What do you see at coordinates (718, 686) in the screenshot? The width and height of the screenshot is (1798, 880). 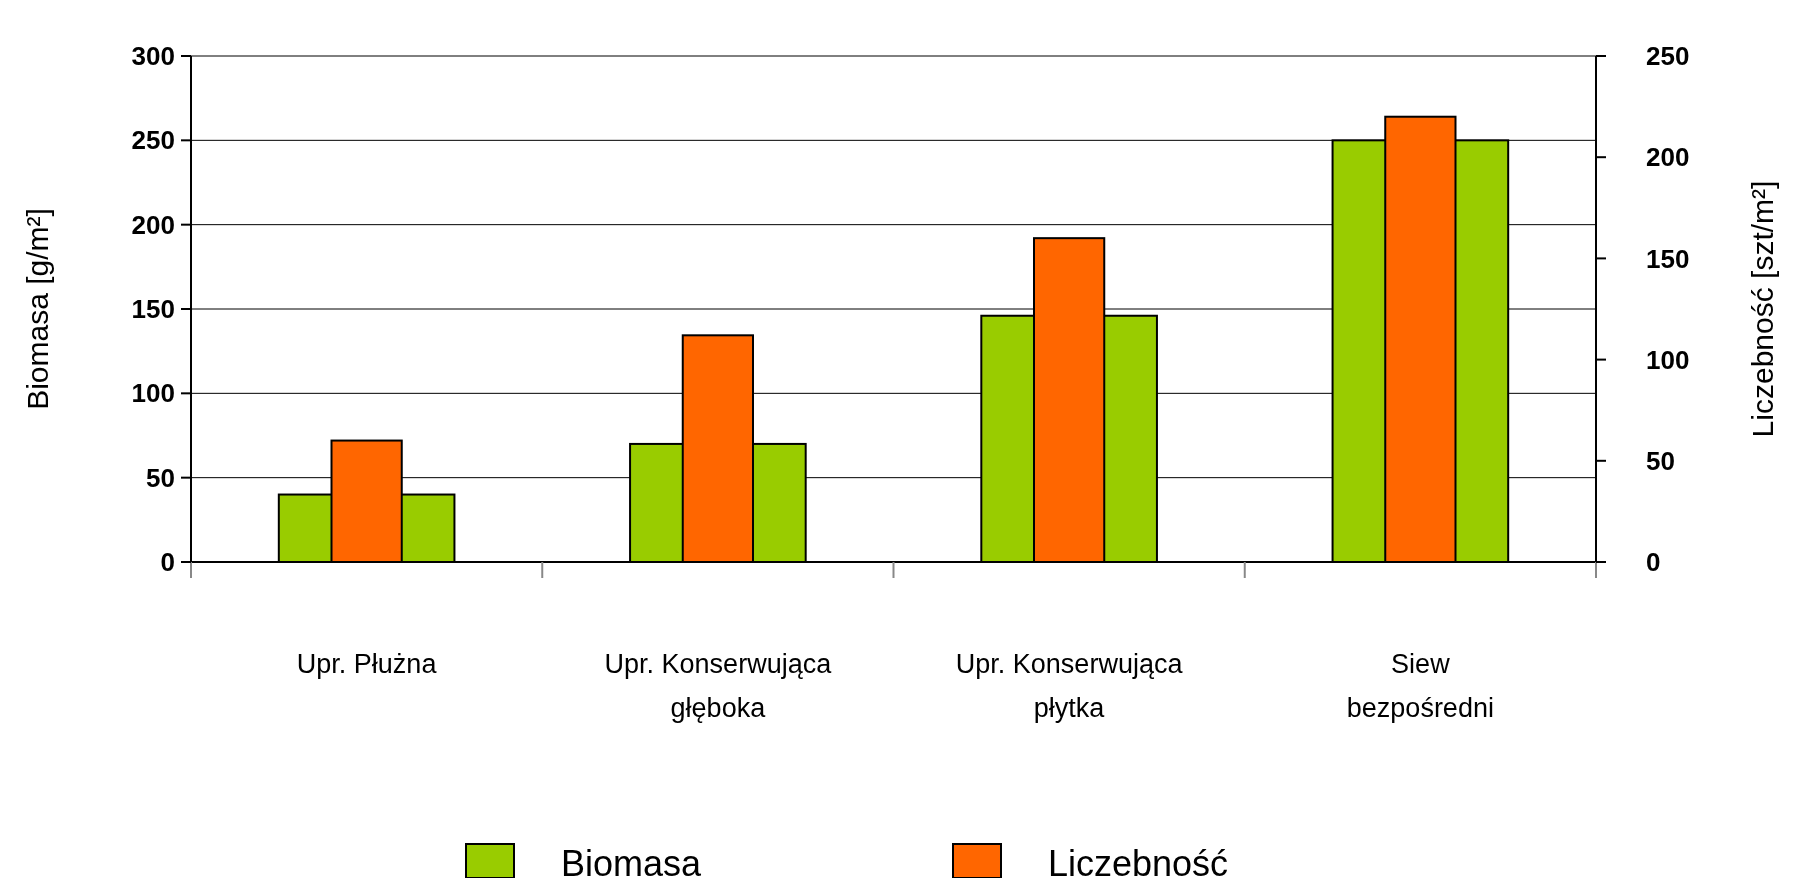 I see `x-tick-label: Upr. Konserwująca głęboka` at bounding box center [718, 686].